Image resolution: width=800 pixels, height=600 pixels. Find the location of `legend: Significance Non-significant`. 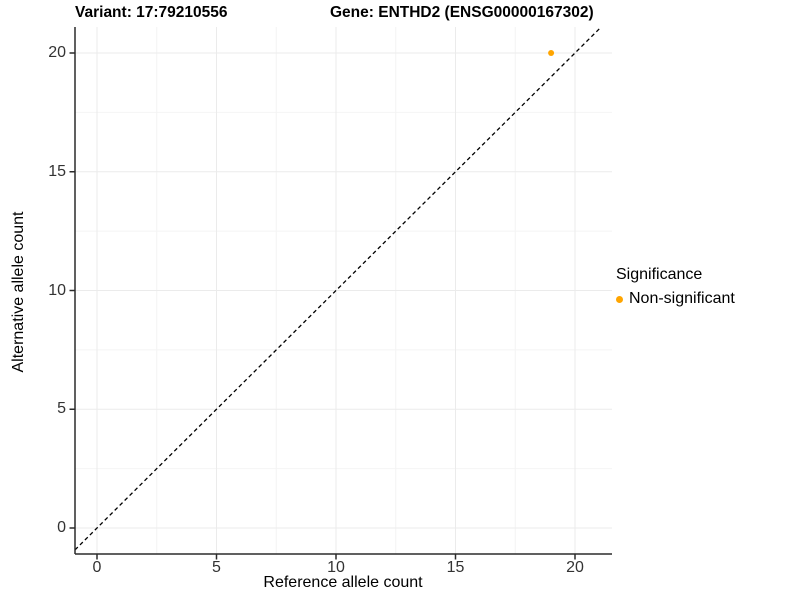

legend: Significance Non-significant is located at coordinates (675, 287).